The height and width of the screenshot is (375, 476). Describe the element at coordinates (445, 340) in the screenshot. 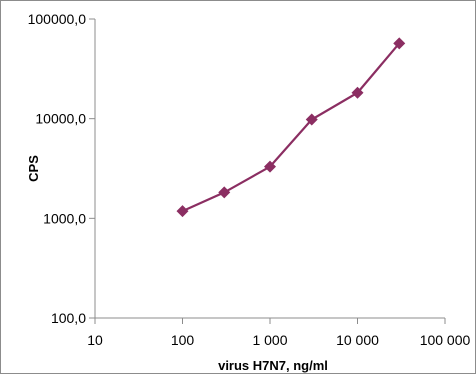

I see `x-tick-label: 100 000` at that location.